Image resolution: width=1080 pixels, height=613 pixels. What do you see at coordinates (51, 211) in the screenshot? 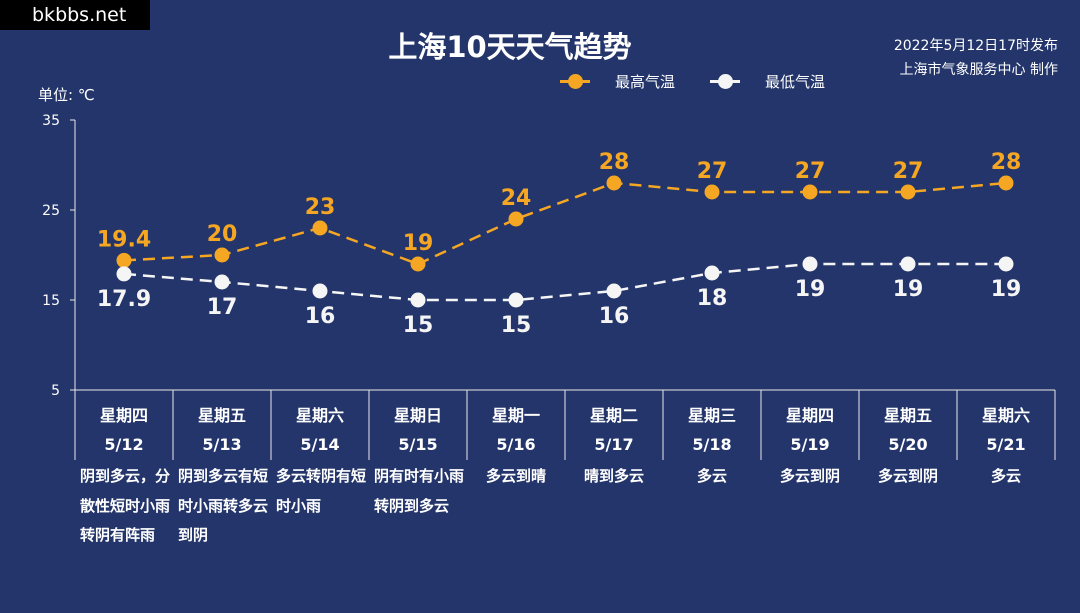
I see `y-tick-label: 25` at bounding box center [51, 211].